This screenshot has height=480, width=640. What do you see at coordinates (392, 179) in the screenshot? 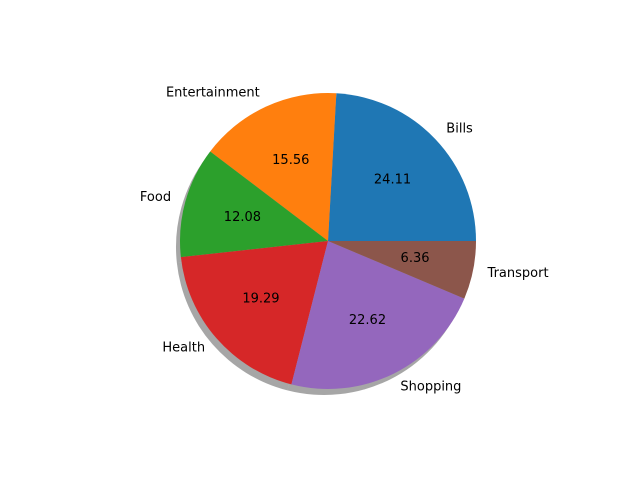
I see `slice-value-bills: 24.11` at bounding box center [392, 179].